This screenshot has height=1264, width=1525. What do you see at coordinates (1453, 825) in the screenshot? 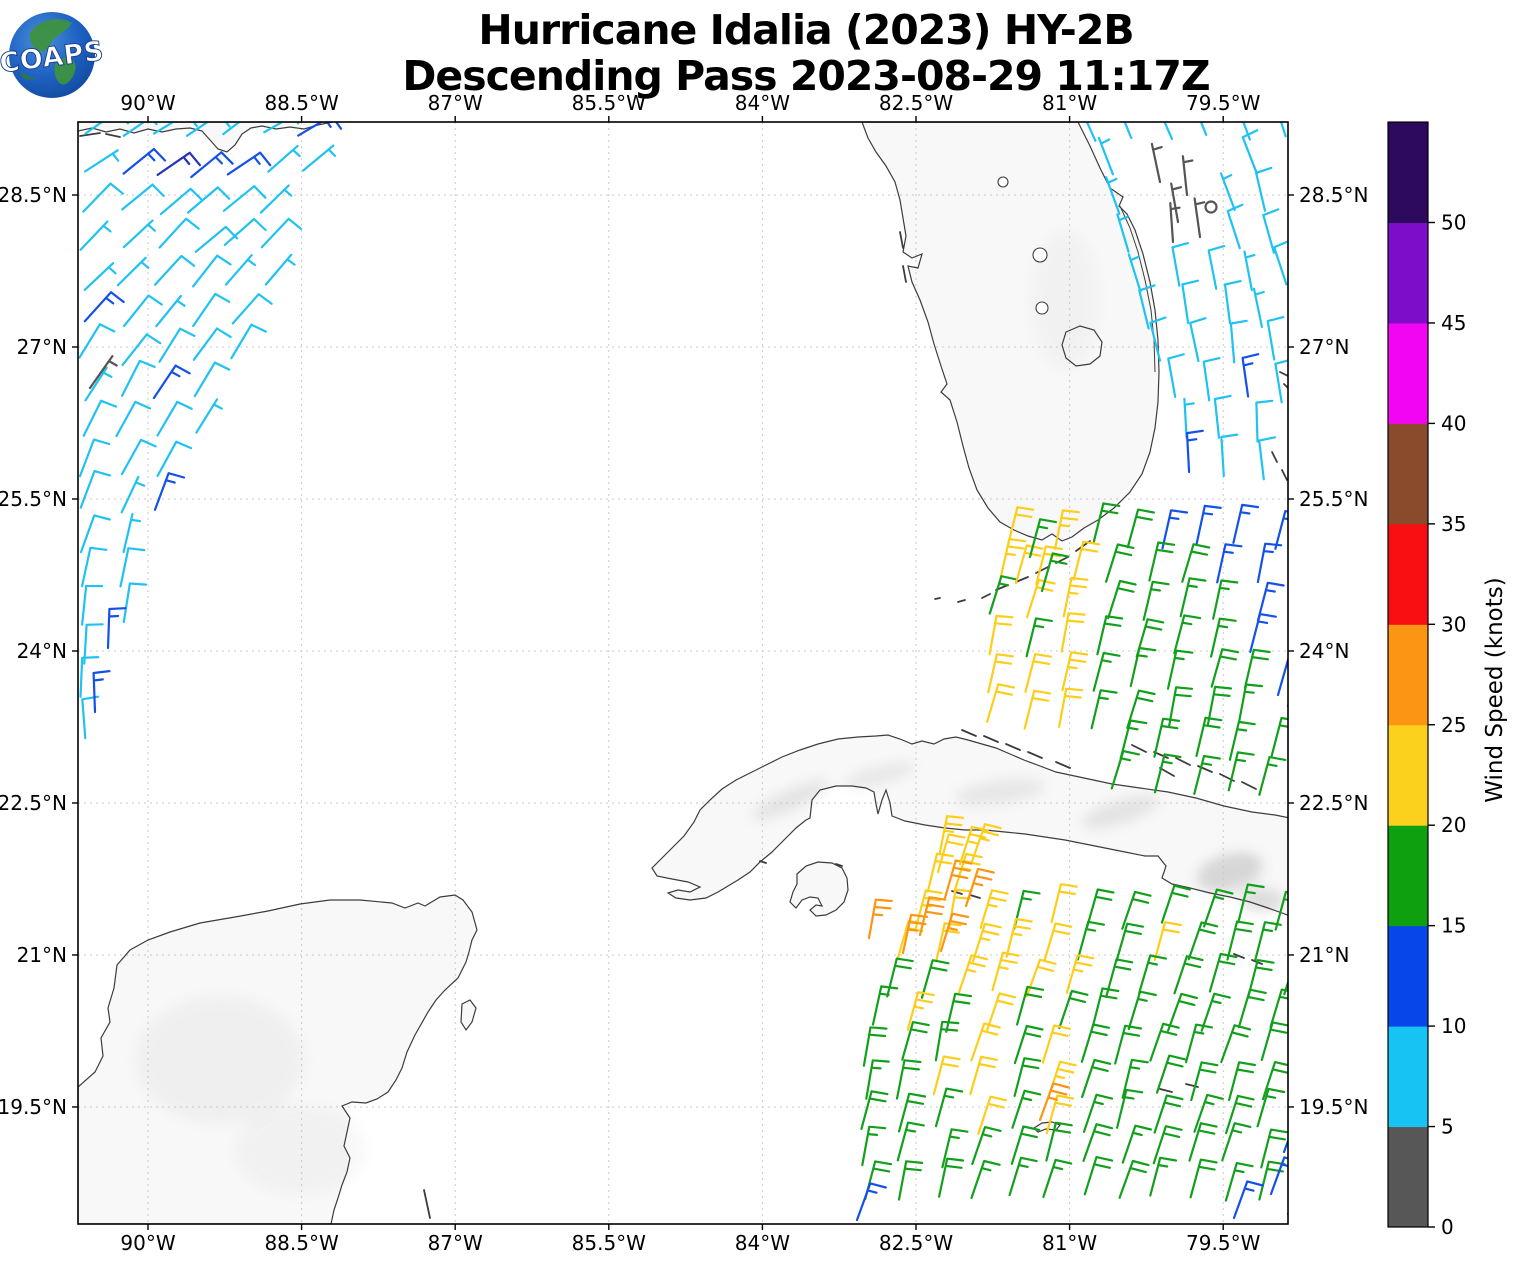
I see `colorbar-tick-label: 20` at bounding box center [1453, 825].